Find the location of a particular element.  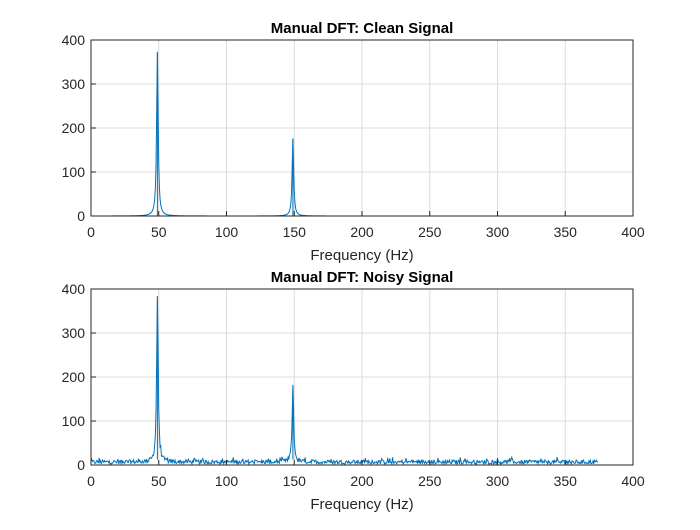

chart-title: Manual DFT: Clean Signal is located at coordinates (362, 28).